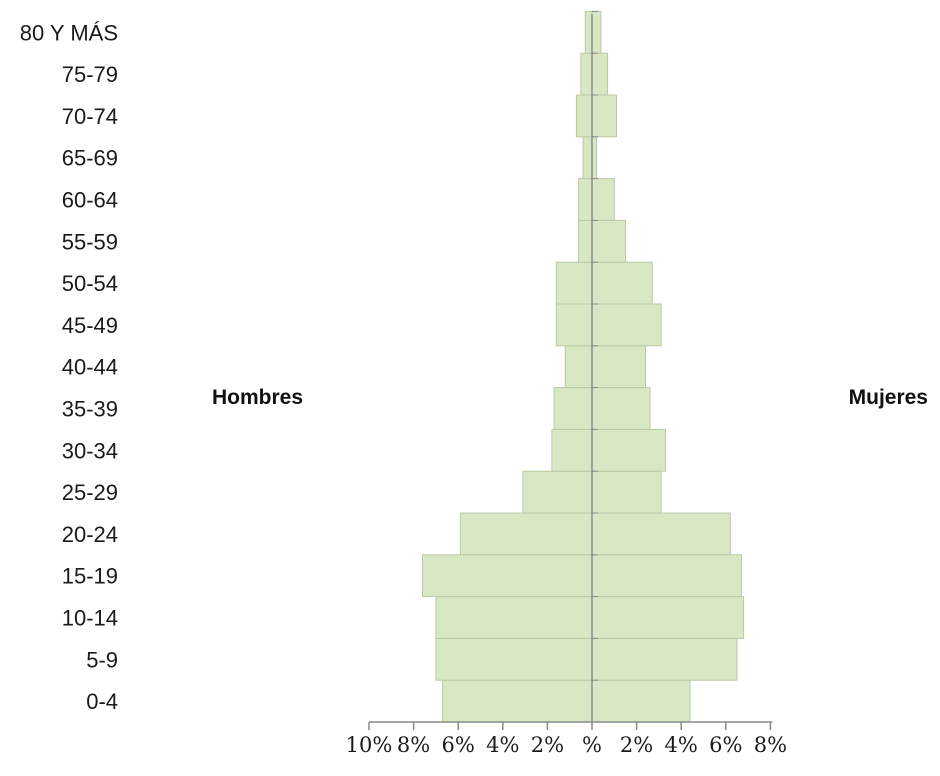 This screenshot has width=940, height=776. What do you see at coordinates (592, 745) in the screenshot?
I see `x-tick-label: %` at bounding box center [592, 745].